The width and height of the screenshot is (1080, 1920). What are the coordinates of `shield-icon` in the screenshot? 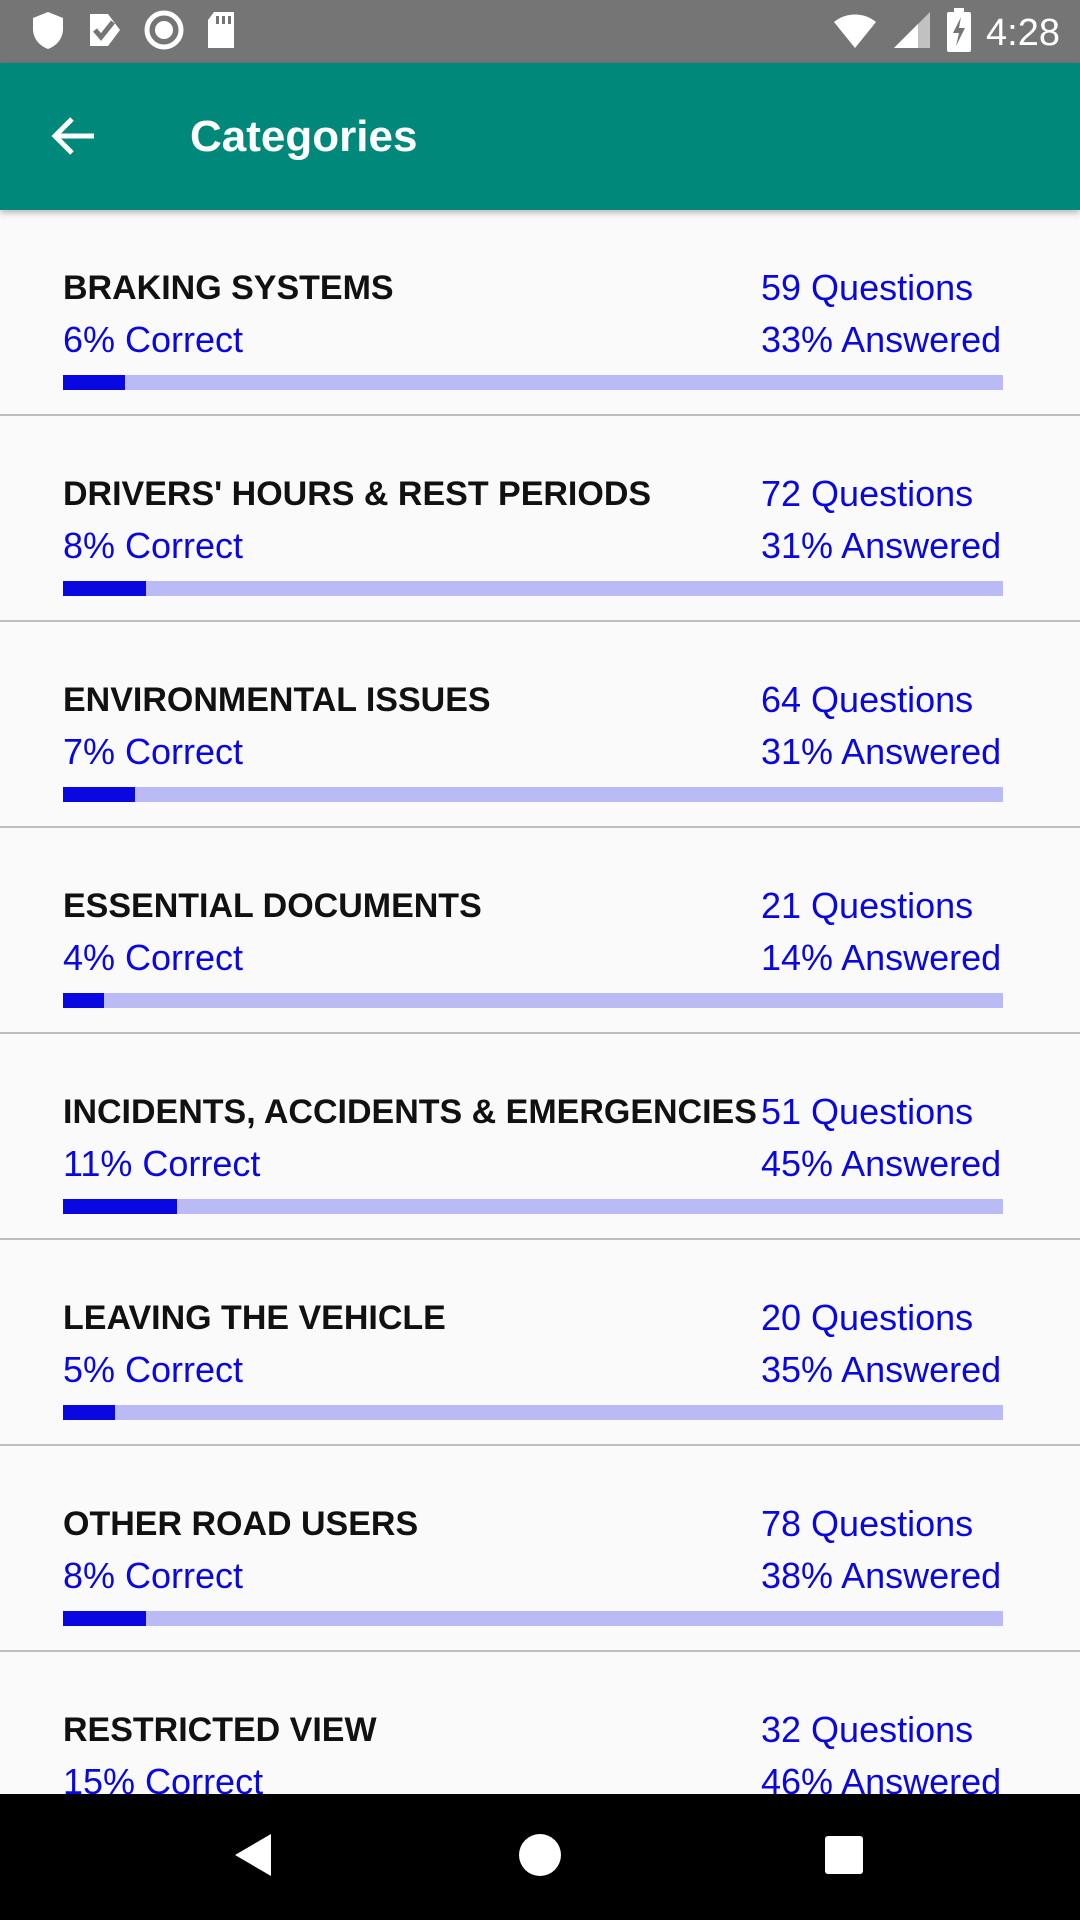 It's located at (48, 30).